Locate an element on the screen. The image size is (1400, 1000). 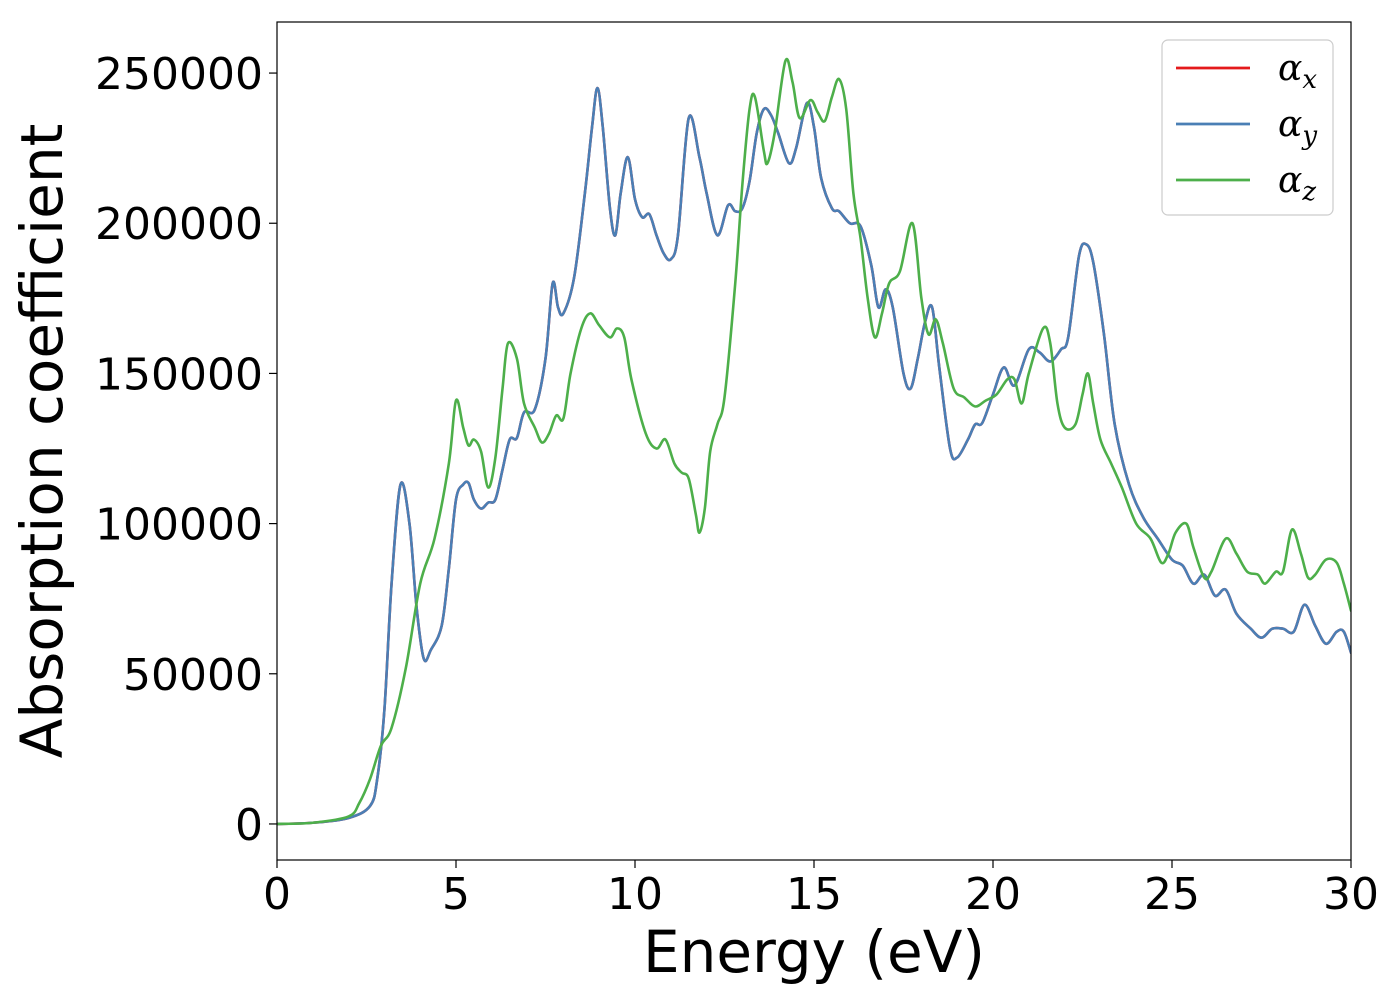
legend-box is located at coordinates (1247, 127).